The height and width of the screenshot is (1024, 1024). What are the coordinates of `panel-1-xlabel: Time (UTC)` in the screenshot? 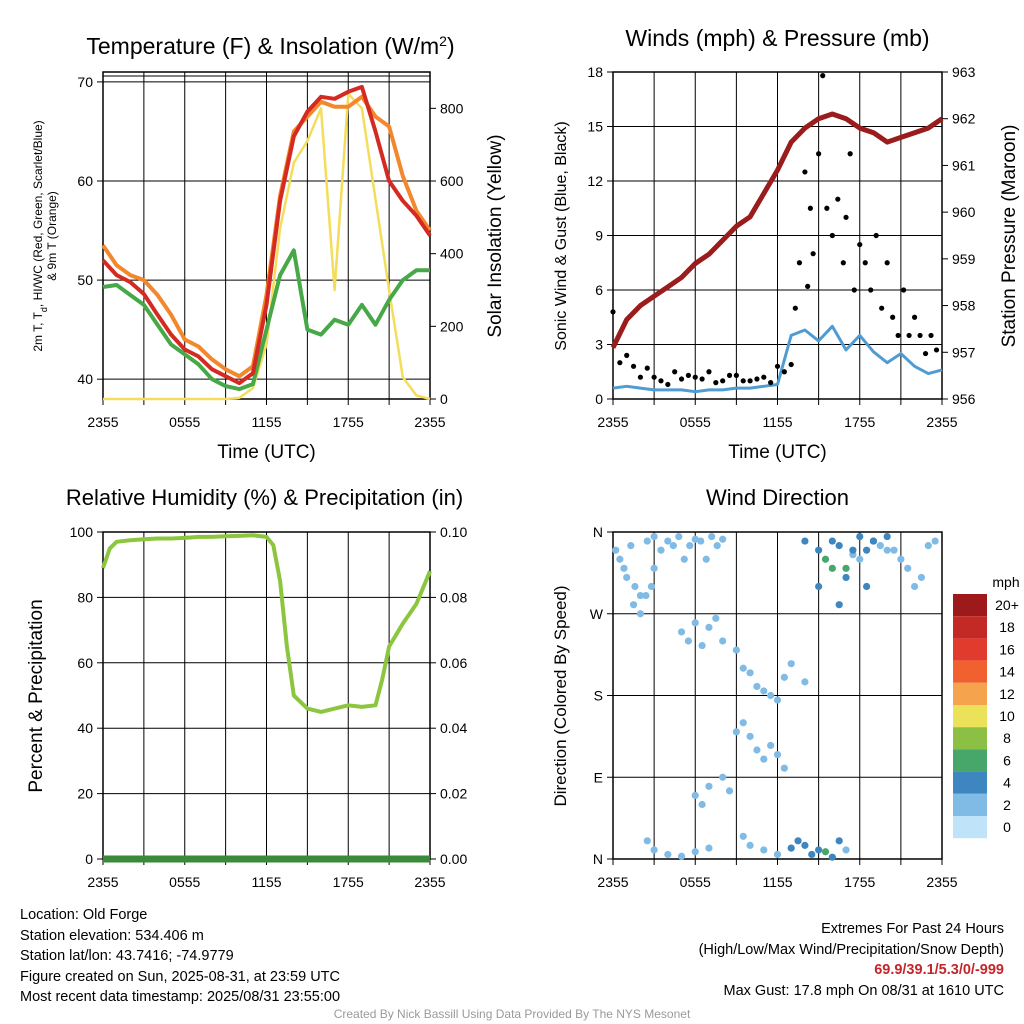 It's located at (266, 452).